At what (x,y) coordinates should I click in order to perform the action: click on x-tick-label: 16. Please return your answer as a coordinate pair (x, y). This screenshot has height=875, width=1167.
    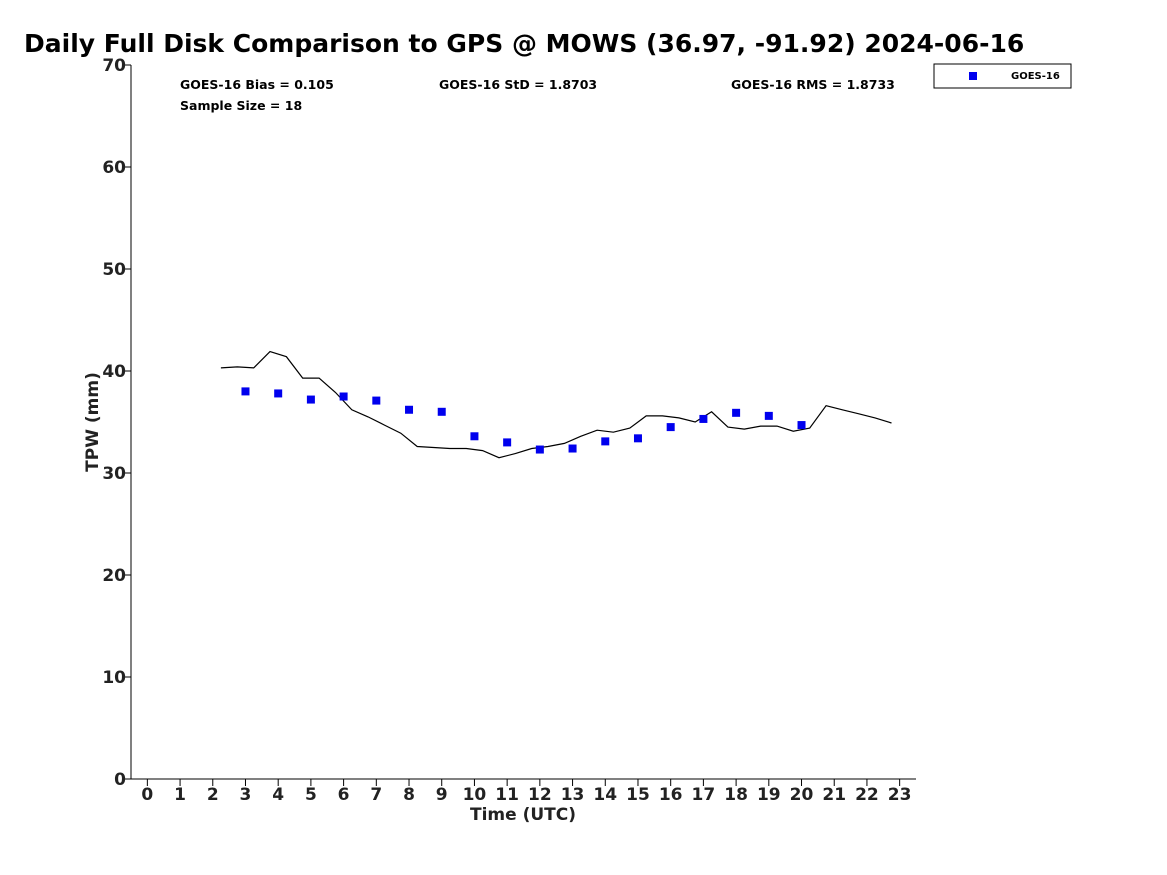
    Looking at the image, I should click on (671, 795).